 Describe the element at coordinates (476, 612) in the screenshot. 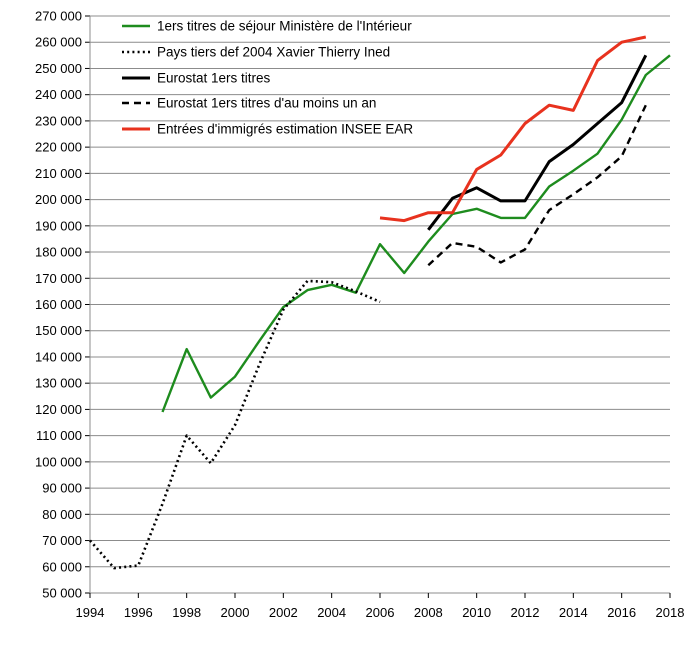

I see `x-tick-label: 2010` at that location.